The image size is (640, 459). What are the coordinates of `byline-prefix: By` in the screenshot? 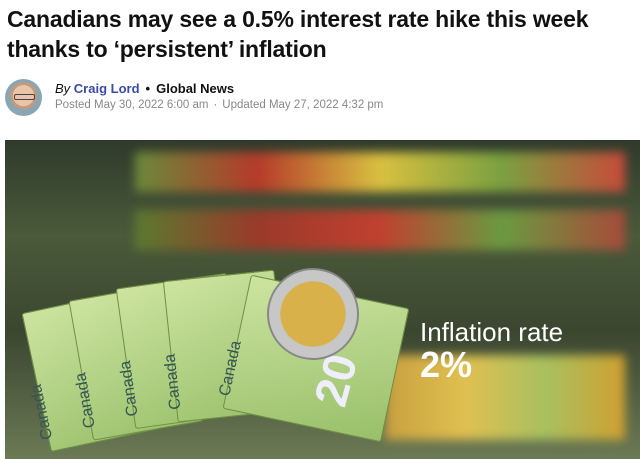 It's located at (63, 88).